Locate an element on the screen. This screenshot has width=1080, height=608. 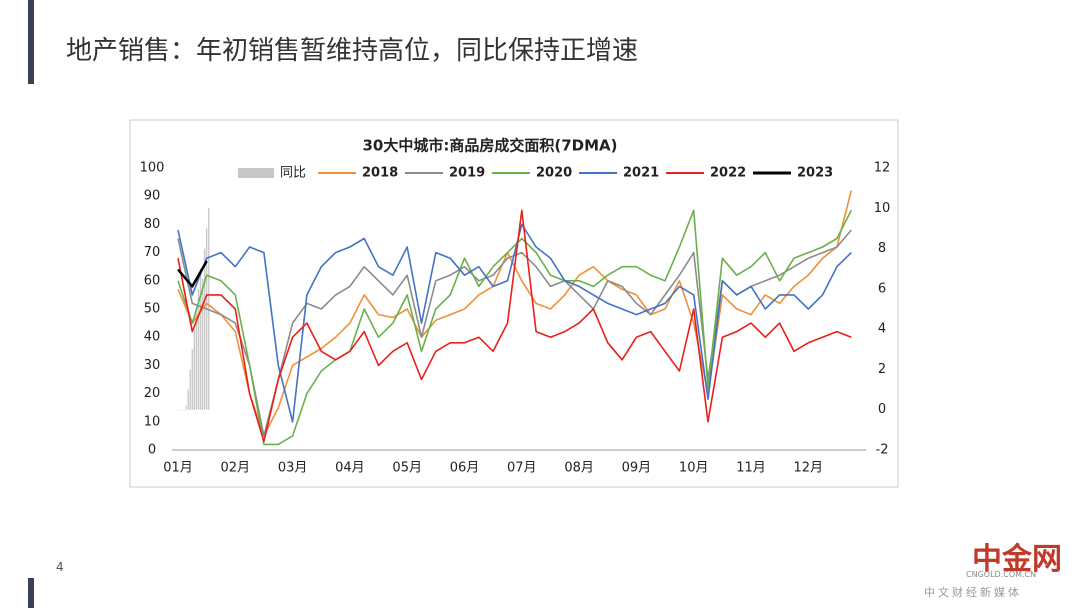
legend-label: 2020 is located at coordinates (554, 173).